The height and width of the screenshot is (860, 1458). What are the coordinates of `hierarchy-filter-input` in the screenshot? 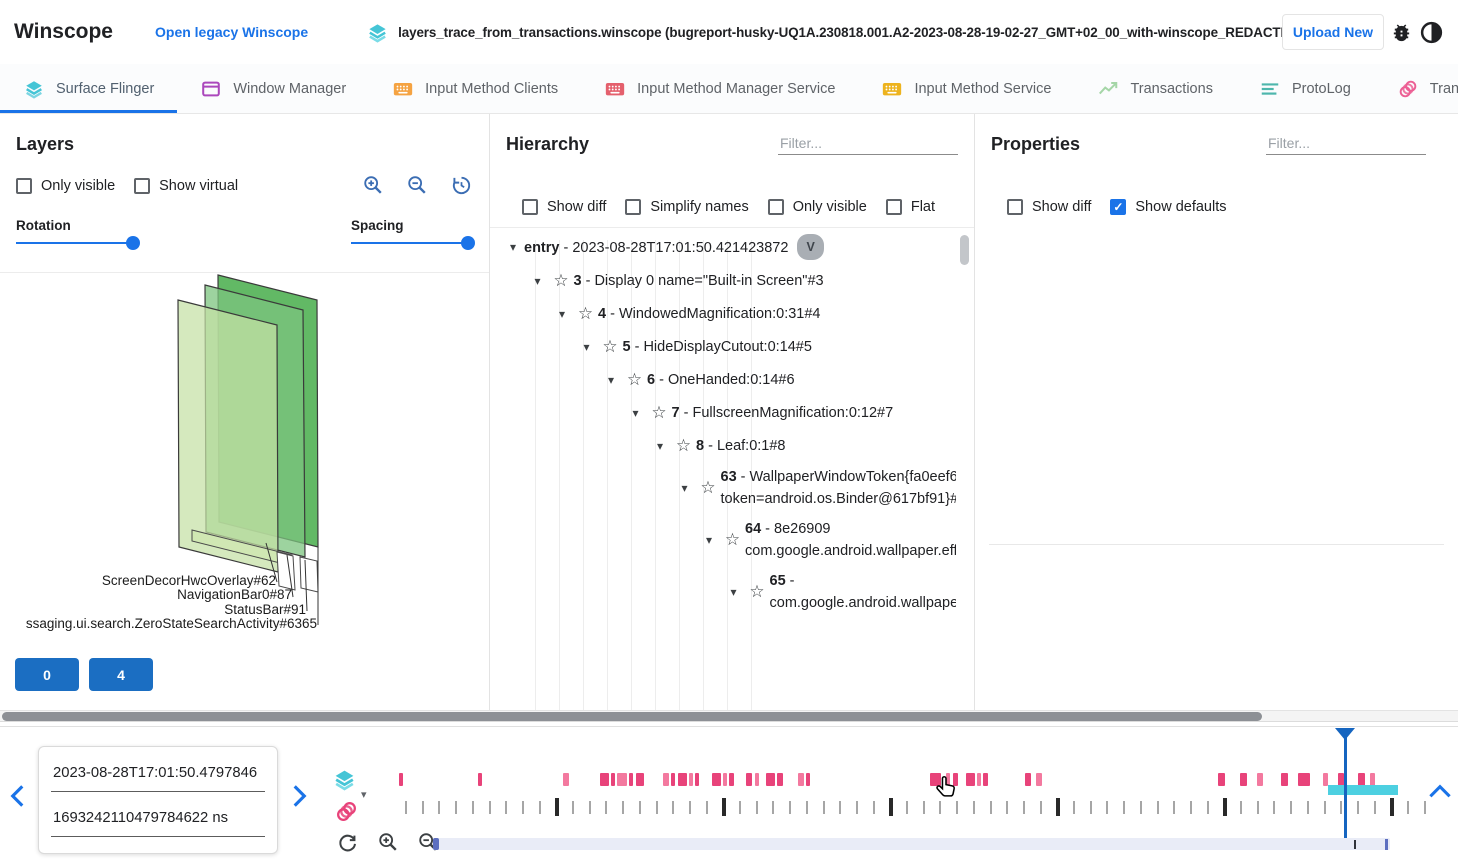 It's located at (868, 143).